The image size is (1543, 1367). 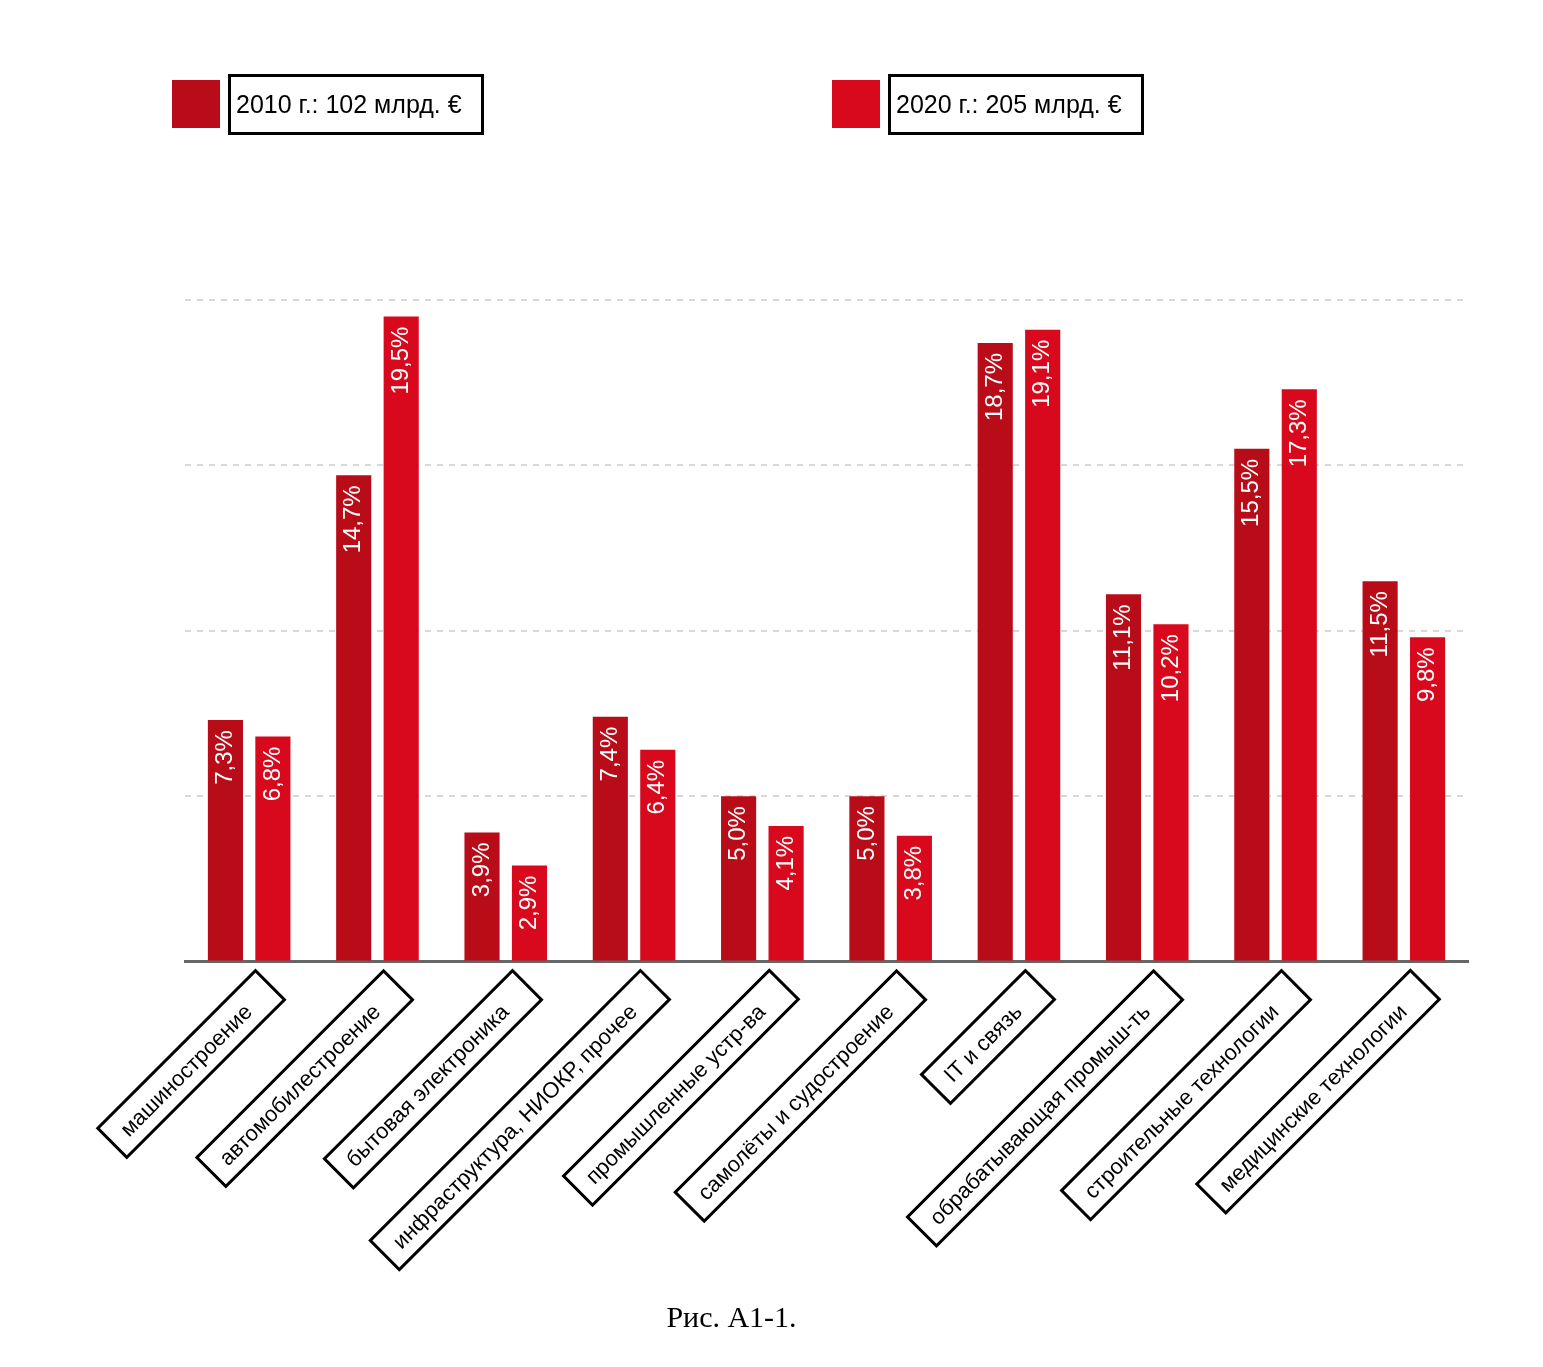 I want to click on data-label: 19,5%, so click(x=399, y=360).